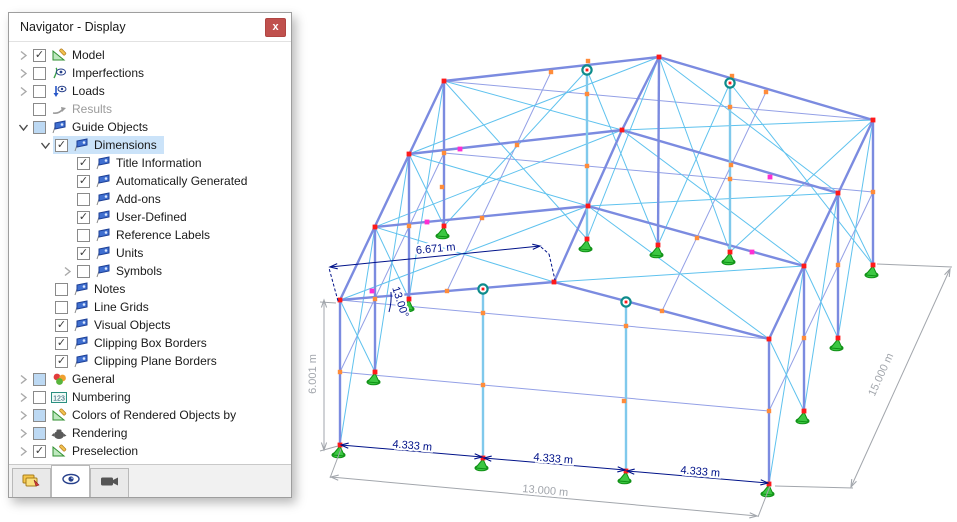 The image size is (957, 522). I want to click on tree-item-clipping-plane-borders: ✓ Clipping Plane Borders, so click(150, 361).